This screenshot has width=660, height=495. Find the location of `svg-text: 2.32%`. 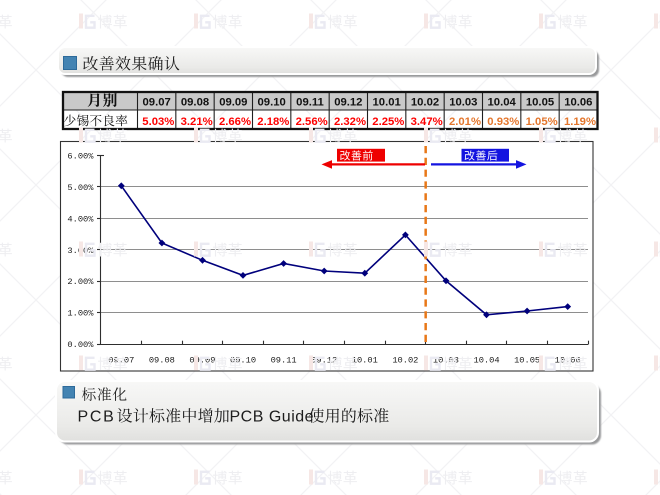

svg-text: 2.32% is located at coordinates (350, 122).